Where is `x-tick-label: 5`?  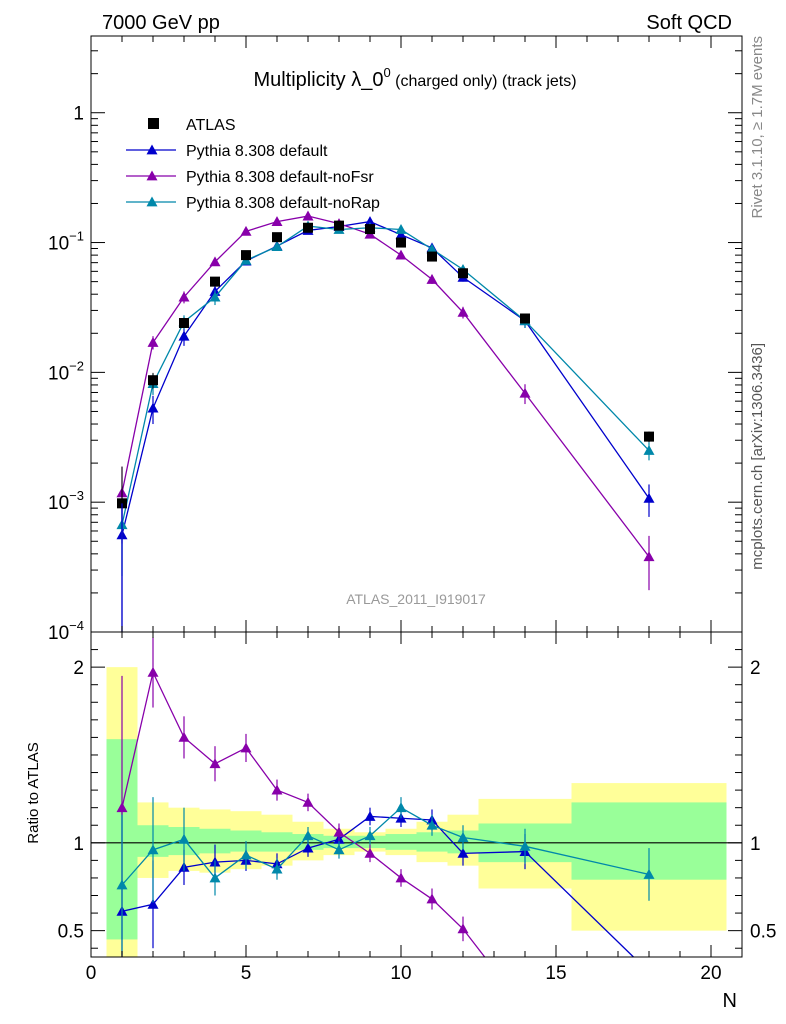 x-tick-label: 5 is located at coordinates (246, 973).